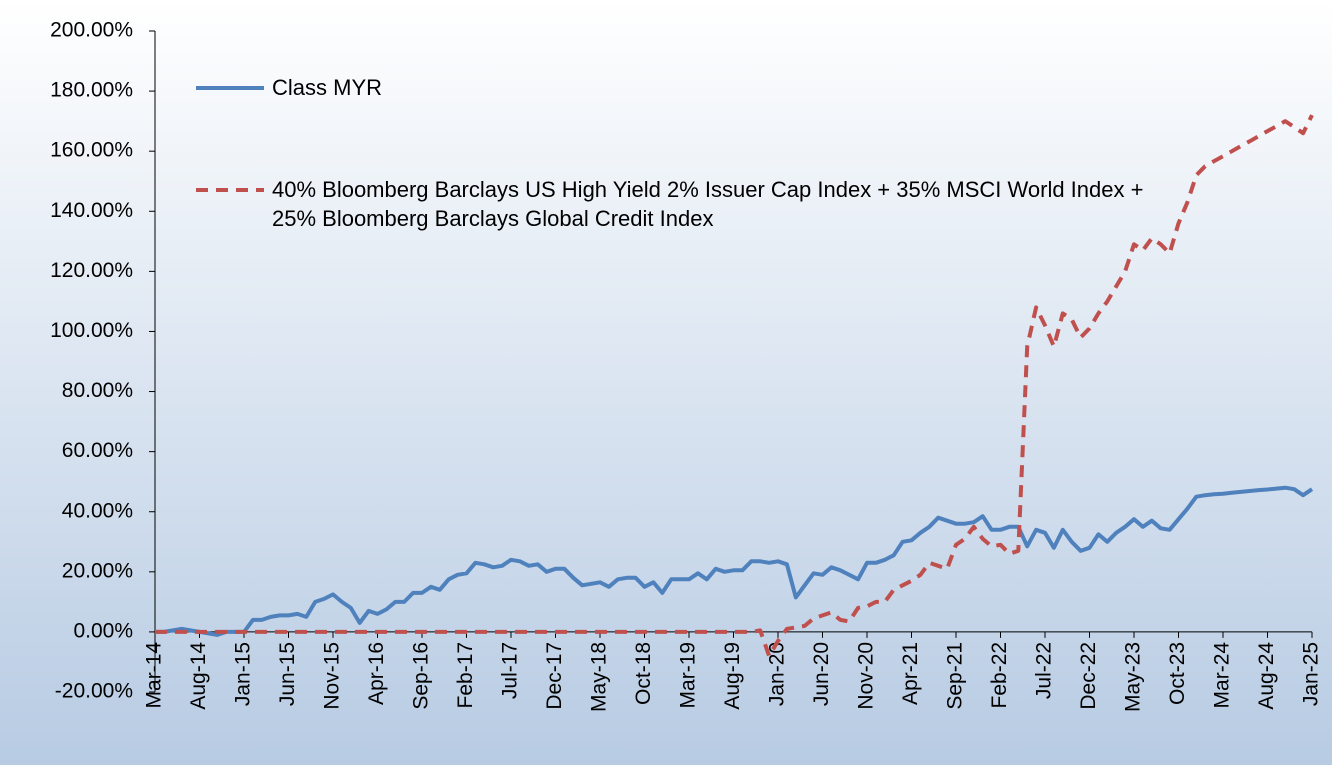 Image resolution: width=1332 pixels, height=765 pixels. I want to click on y-tick-label: 180.00%, so click(91, 90).